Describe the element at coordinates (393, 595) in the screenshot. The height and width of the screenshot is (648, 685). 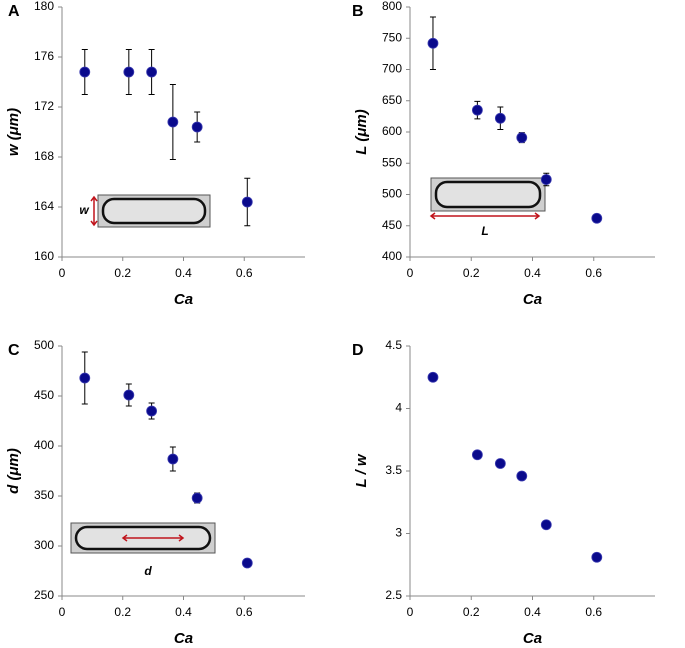
I see `y-tick-label: 2.5` at that location.